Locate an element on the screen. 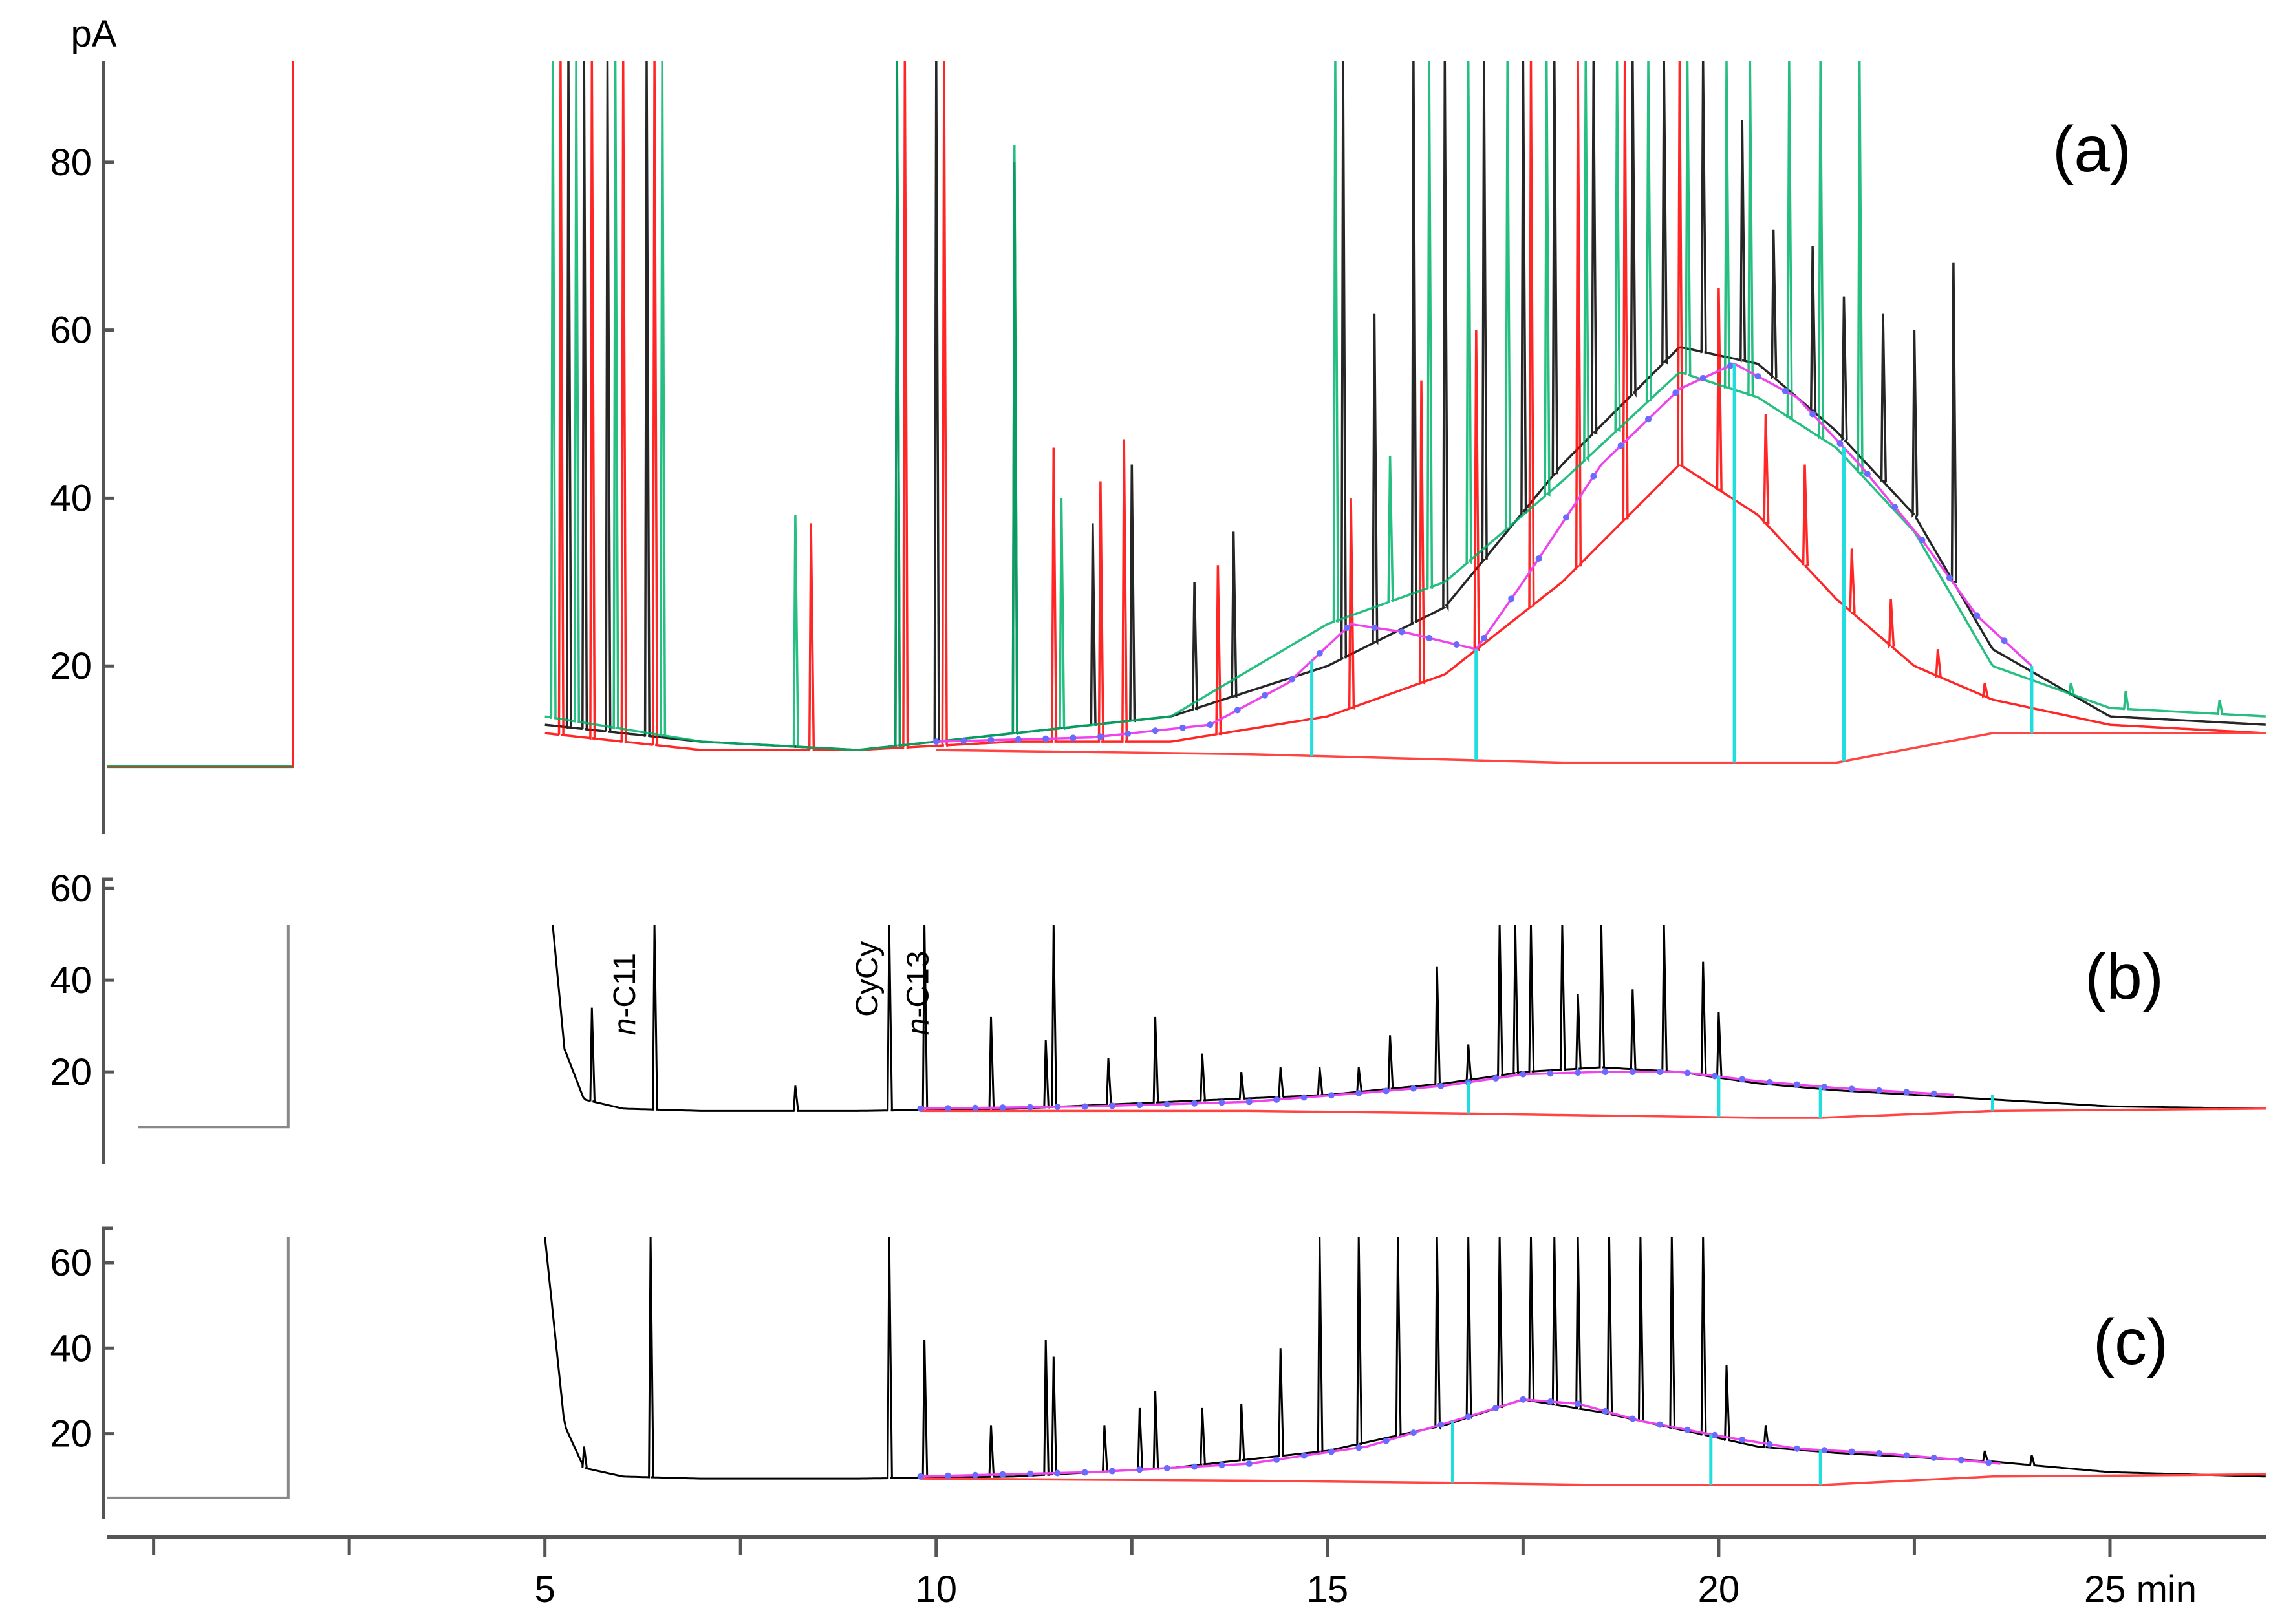 This screenshot has height=1624, width=2282. x-tick-label: 15 is located at coordinates (1328, 1589).